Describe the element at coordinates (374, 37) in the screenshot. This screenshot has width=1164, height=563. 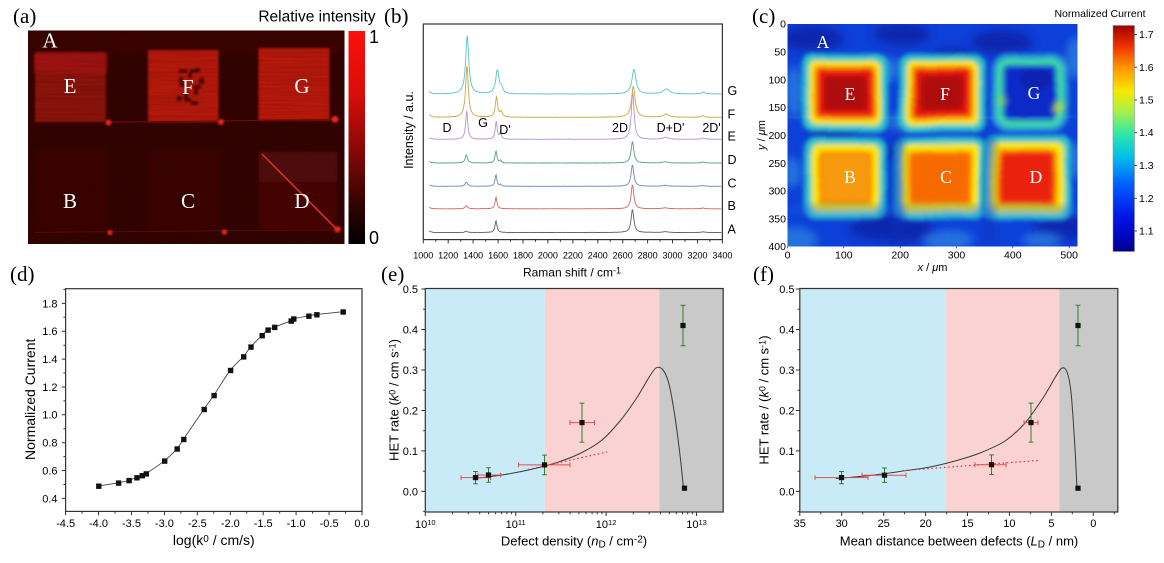
I see `svg-text: 1` at that location.